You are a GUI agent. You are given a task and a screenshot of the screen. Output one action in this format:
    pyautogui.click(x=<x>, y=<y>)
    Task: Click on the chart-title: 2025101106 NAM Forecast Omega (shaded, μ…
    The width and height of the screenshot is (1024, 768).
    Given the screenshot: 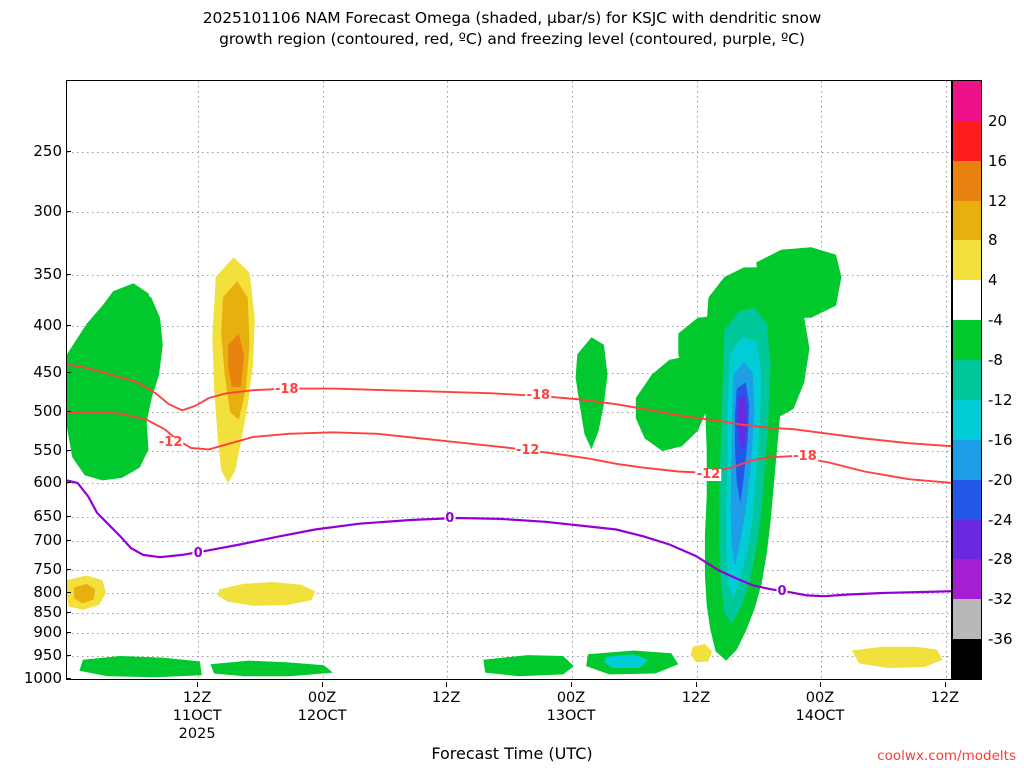 What is the action you would take?
    pyautogui.click(x=512, y=29)
    